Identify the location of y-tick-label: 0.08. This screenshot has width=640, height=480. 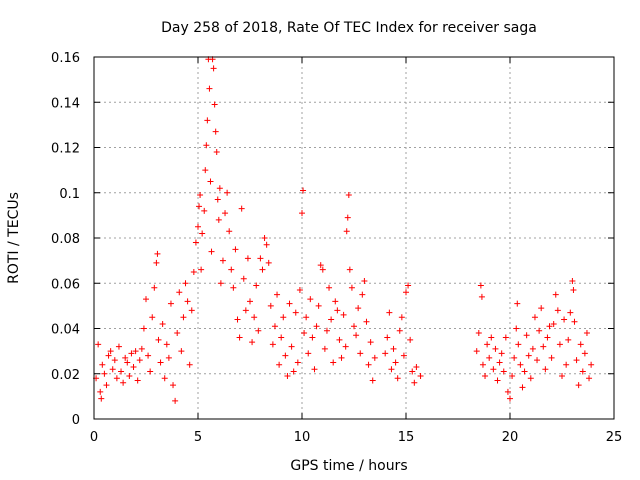
(65, 239).